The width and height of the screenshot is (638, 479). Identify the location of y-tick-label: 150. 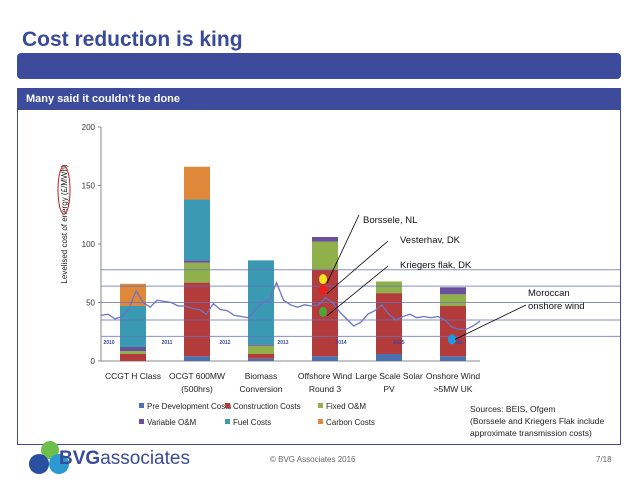
(89, 186).